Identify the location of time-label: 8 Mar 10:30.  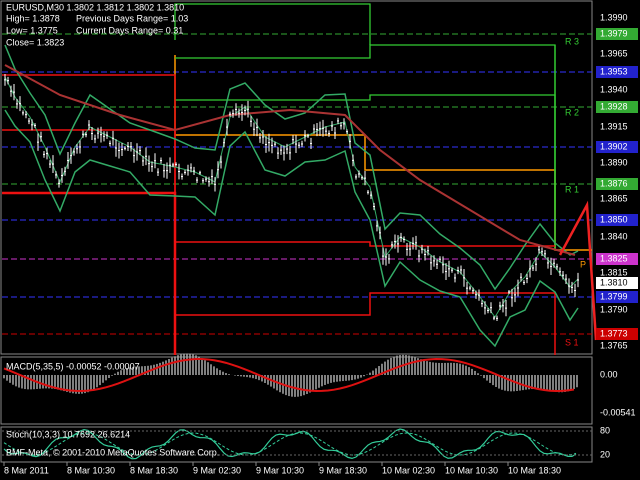
(91, 470).